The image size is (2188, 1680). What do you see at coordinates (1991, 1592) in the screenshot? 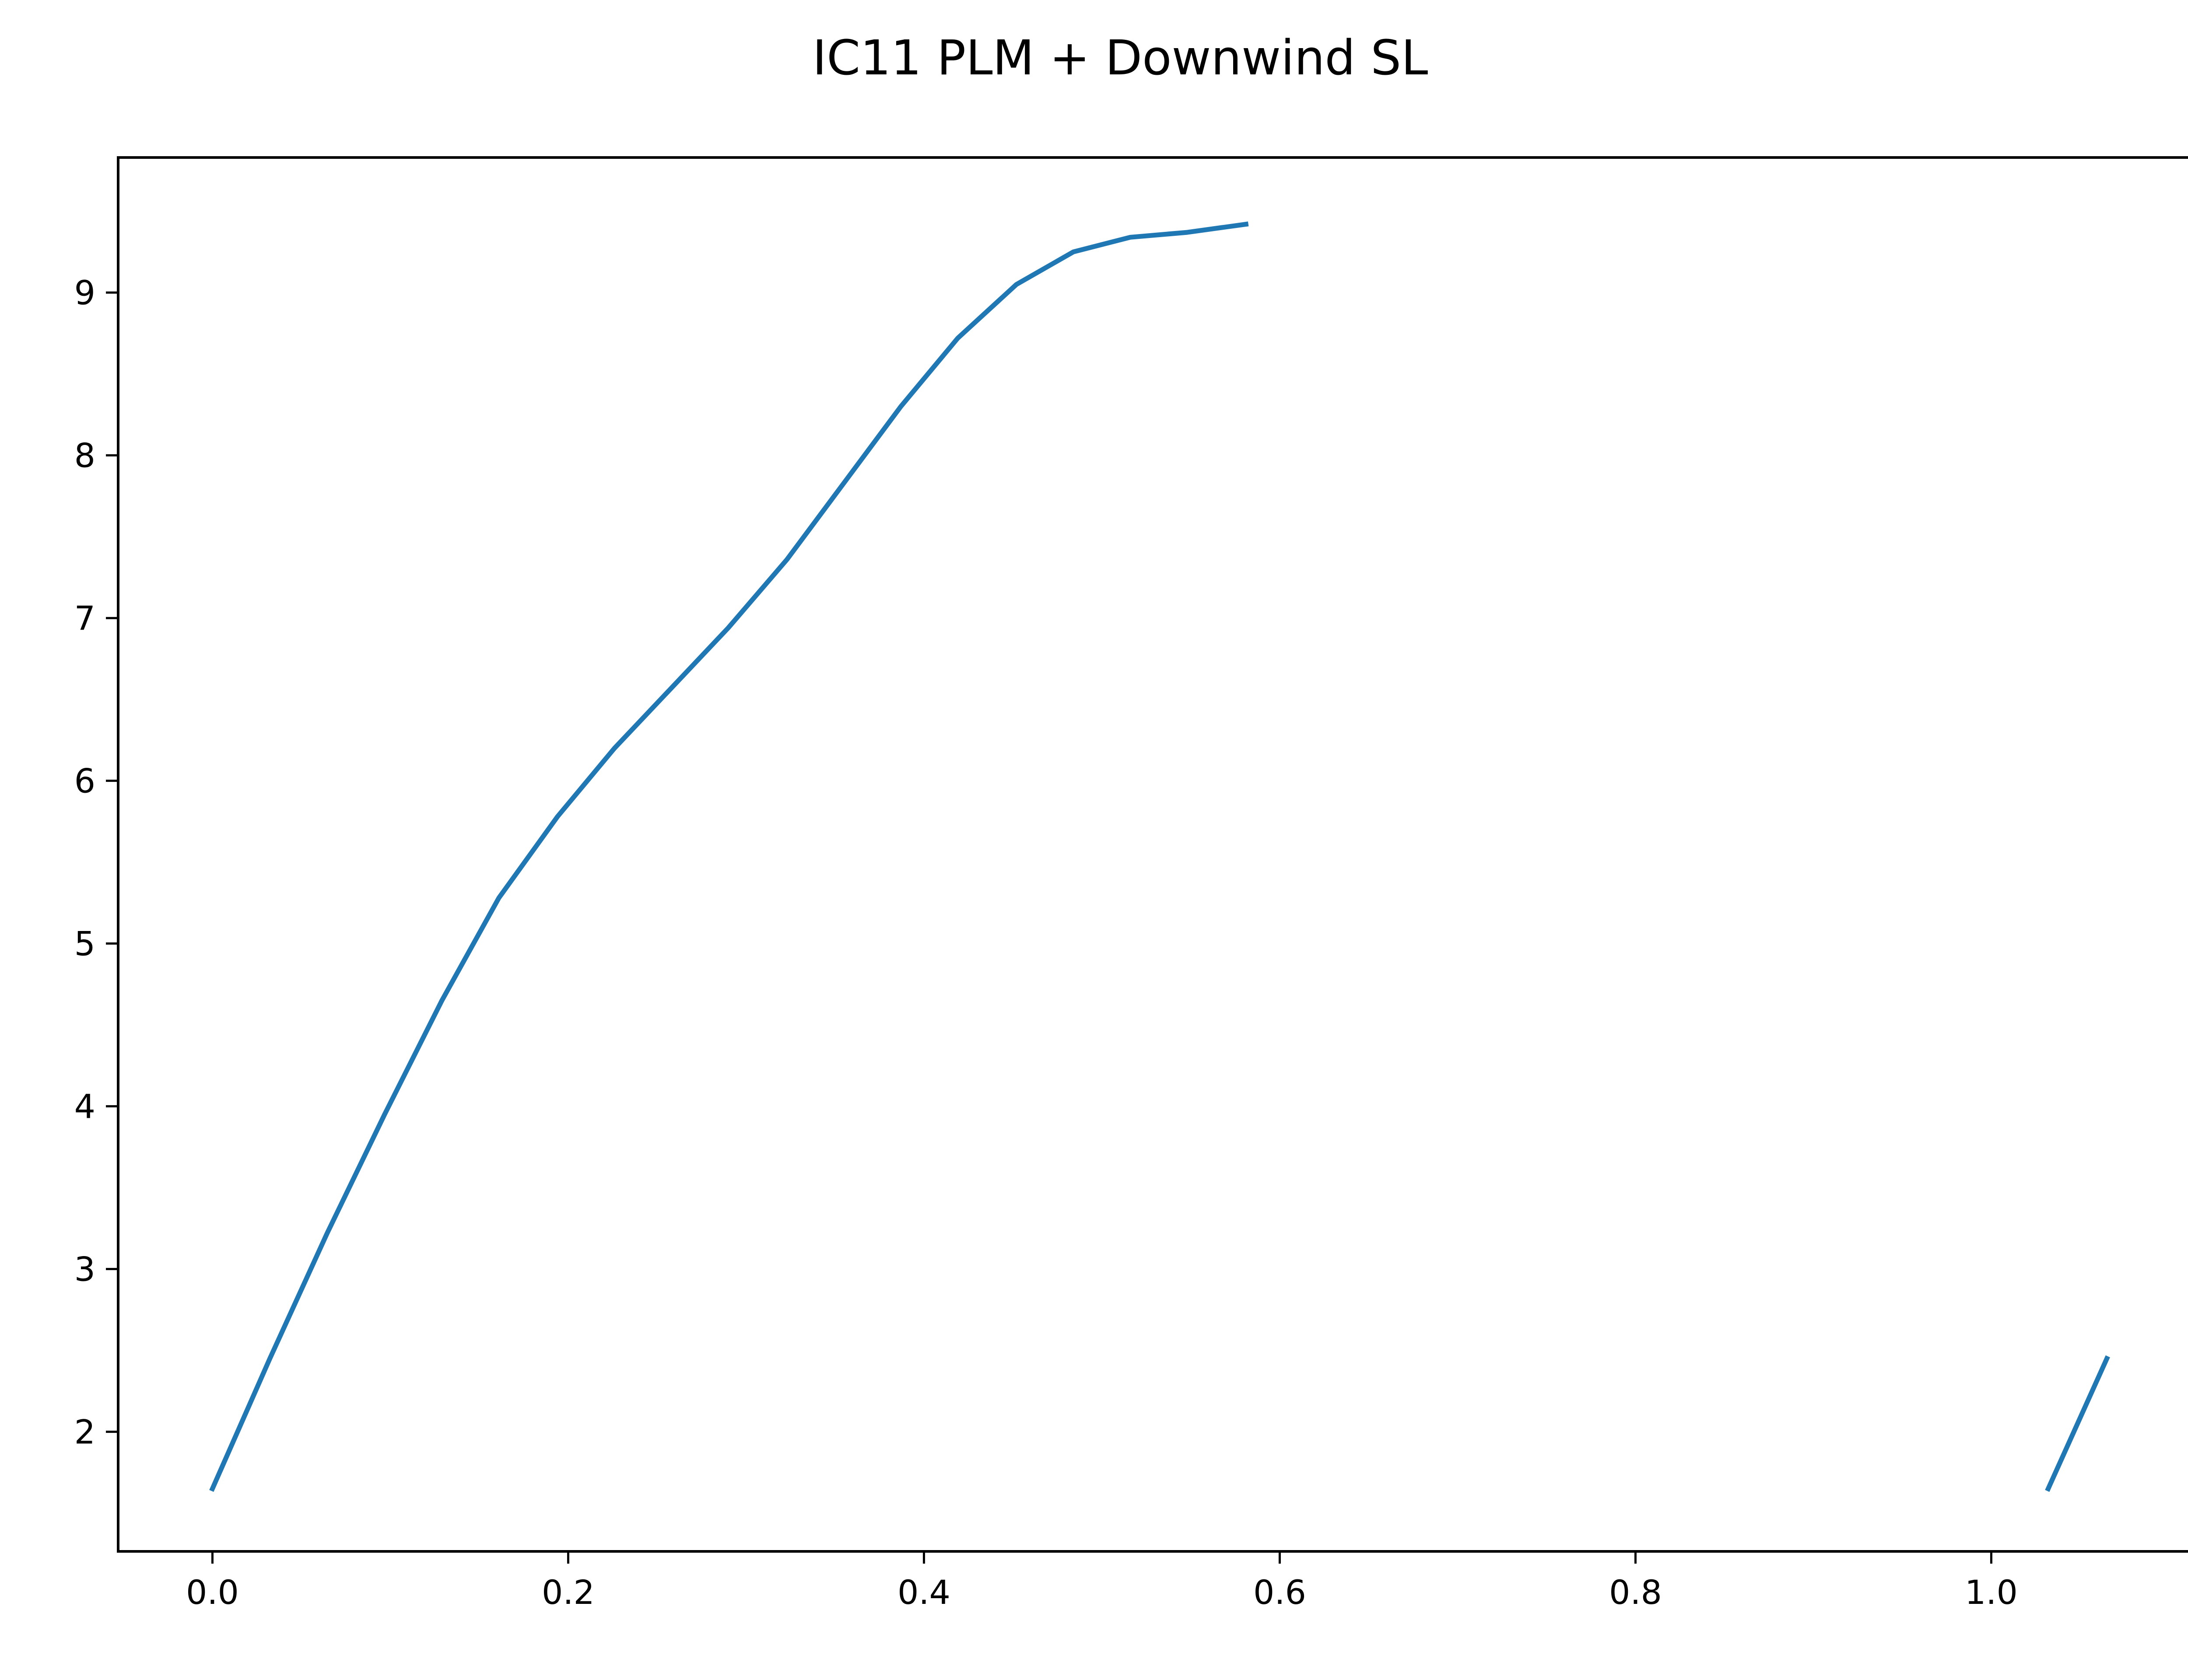
I see `x-tick-label: 1.0` at bounding box center [1991, 1592].